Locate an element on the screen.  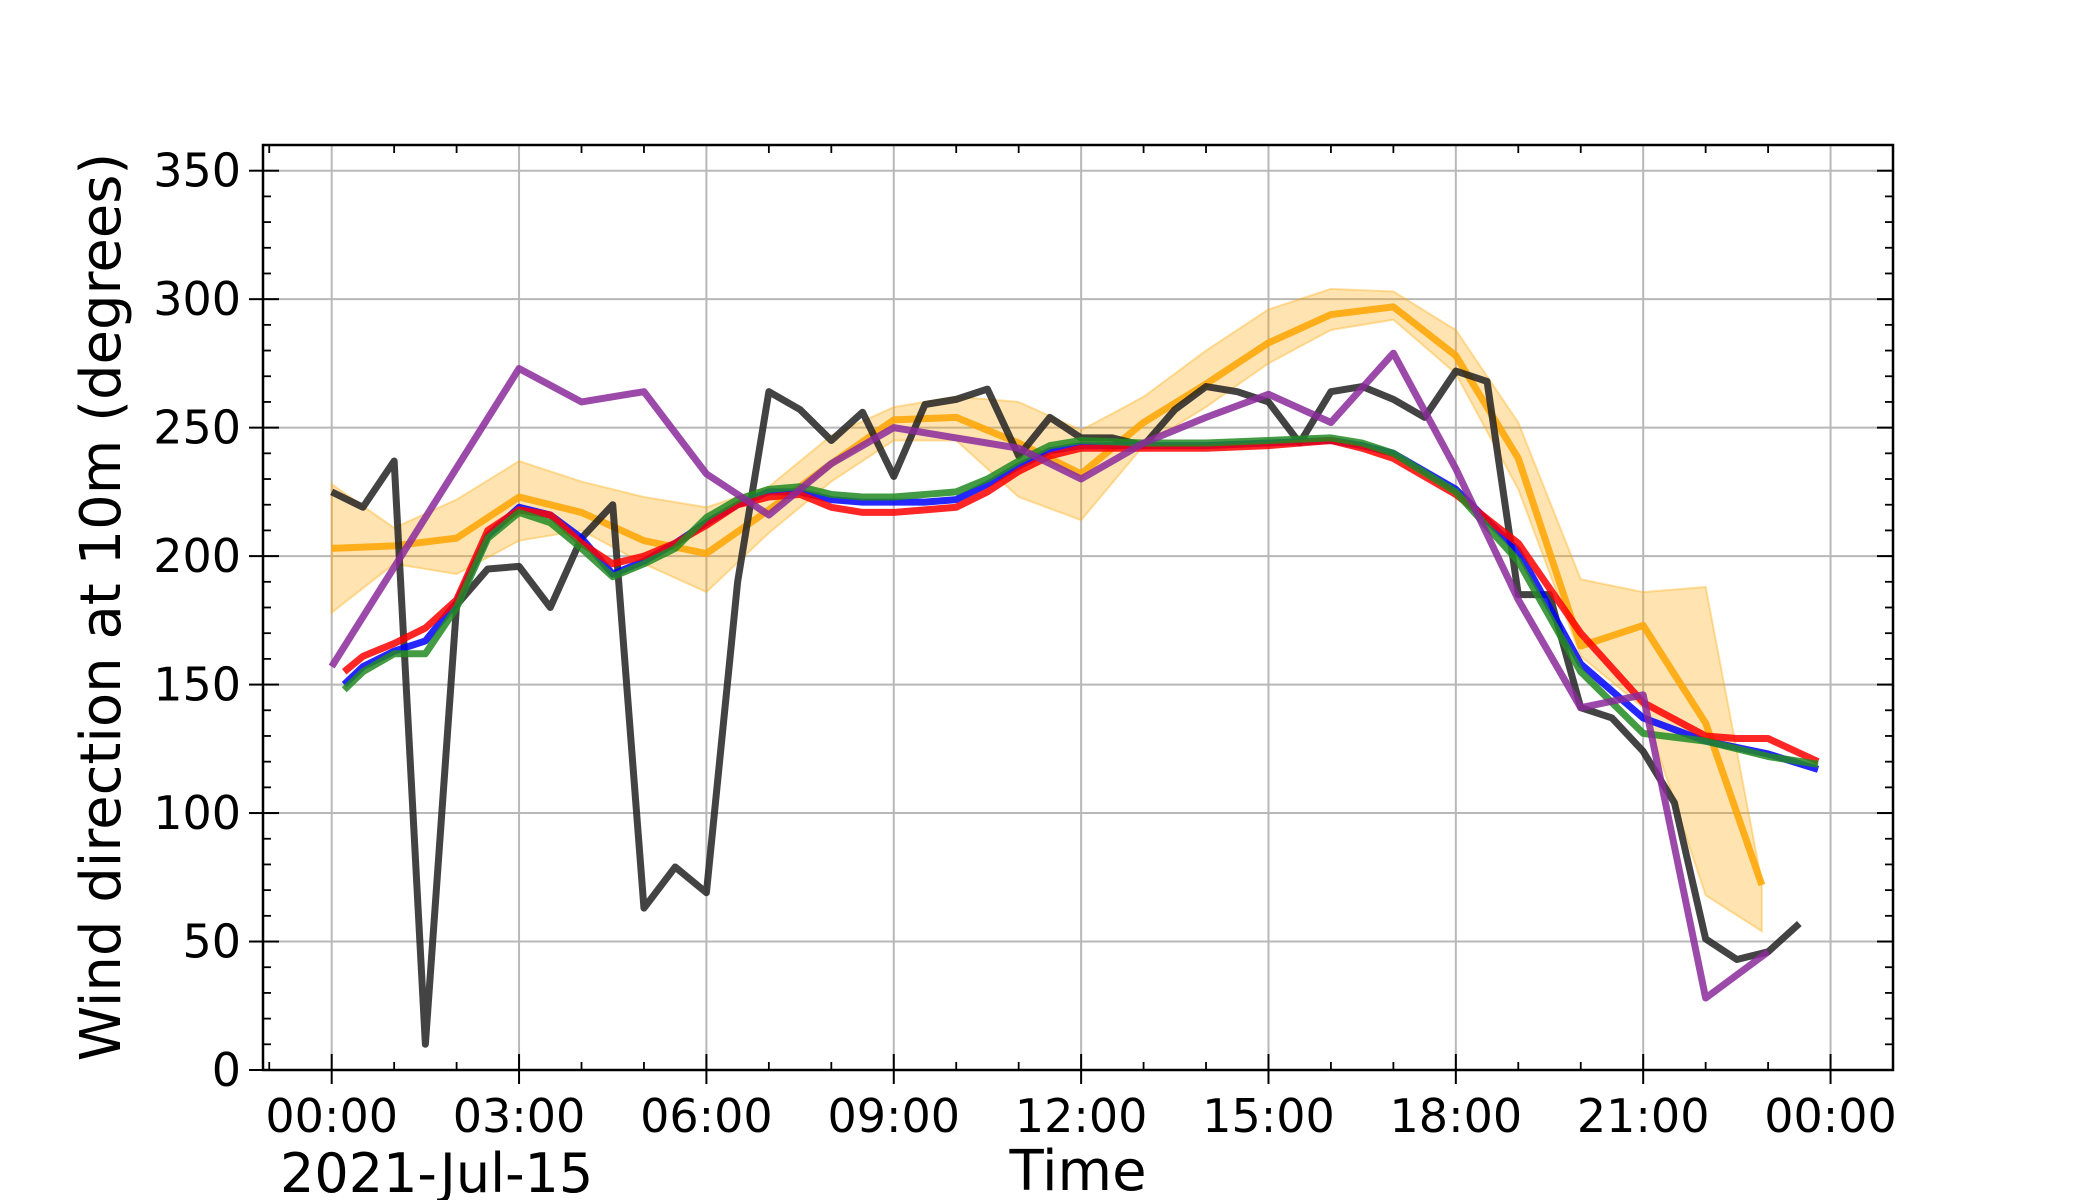
y-tick-label: 0 is located at coordinates (226, 1070).